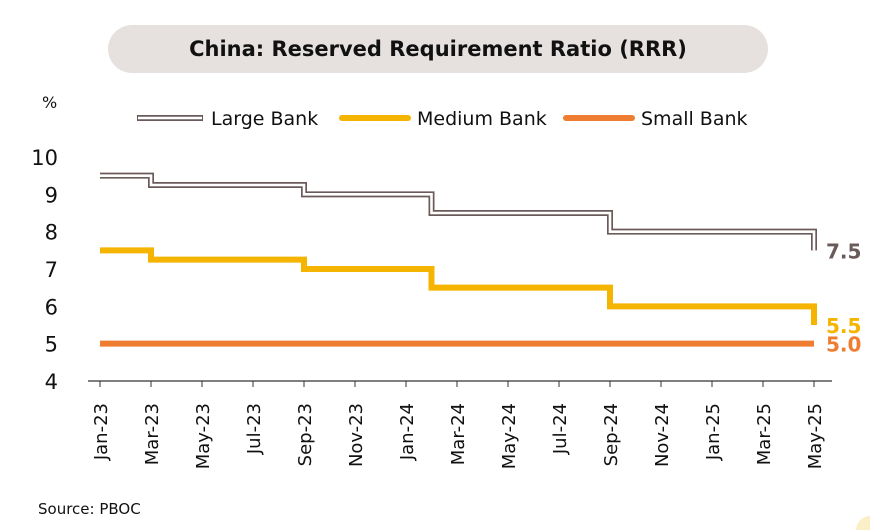 This screenshot has height=530, width=870. I want to click on end-label-small-bank: 5.0, so click(843, 345).